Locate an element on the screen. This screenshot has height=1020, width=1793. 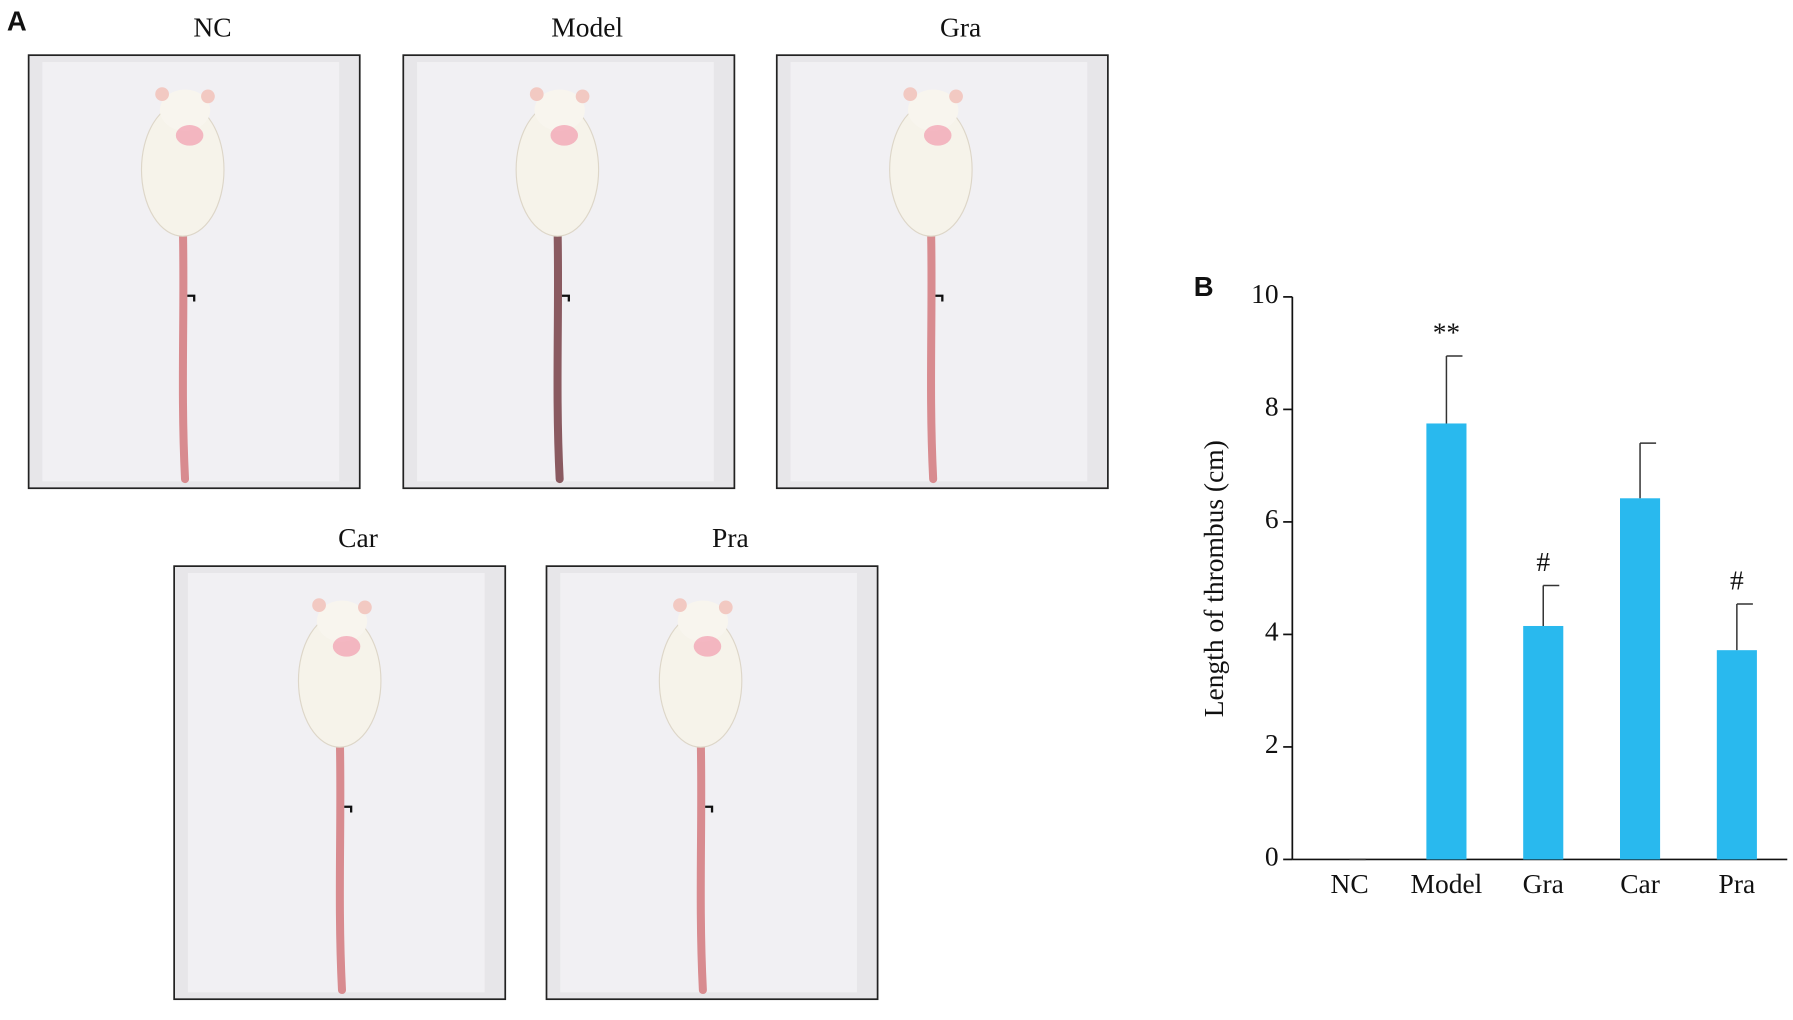
y-tick-label: 0 is located at coordinates (1272, 857).